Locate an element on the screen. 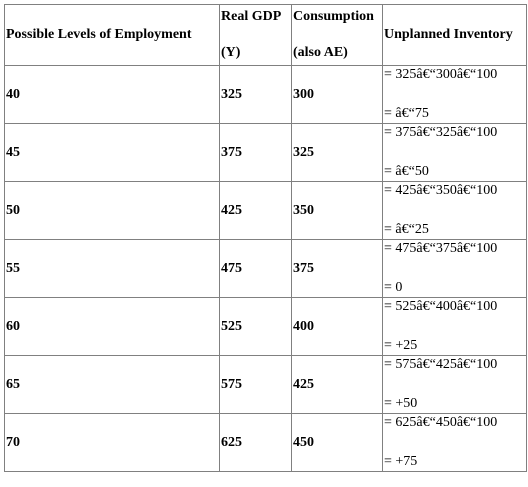 This screenshot has width=528, height=487. inventory-formula: = 525â€“400â€“100 is located at coordinates (441, 306).